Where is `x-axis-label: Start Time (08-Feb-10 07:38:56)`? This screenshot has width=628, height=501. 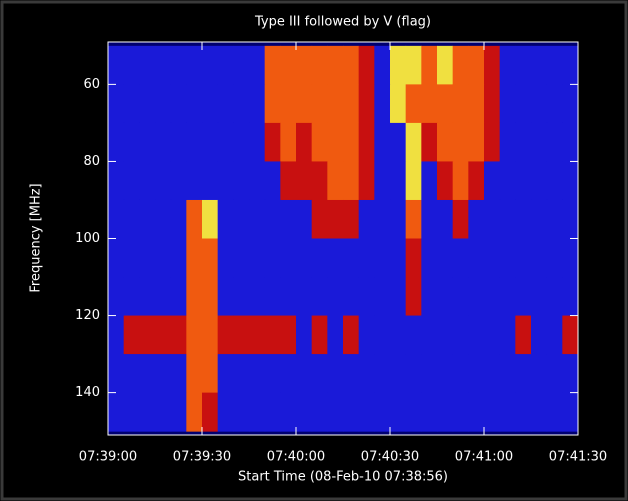
x-axis-label: Start Time (08-Feb-10 07:38:56) is located at coordinates (343, 477).